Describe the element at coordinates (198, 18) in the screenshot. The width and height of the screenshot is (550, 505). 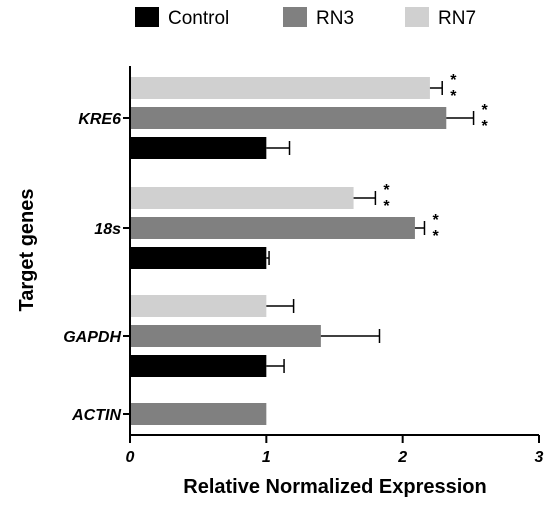
I see `legend-label: Control` at that location.